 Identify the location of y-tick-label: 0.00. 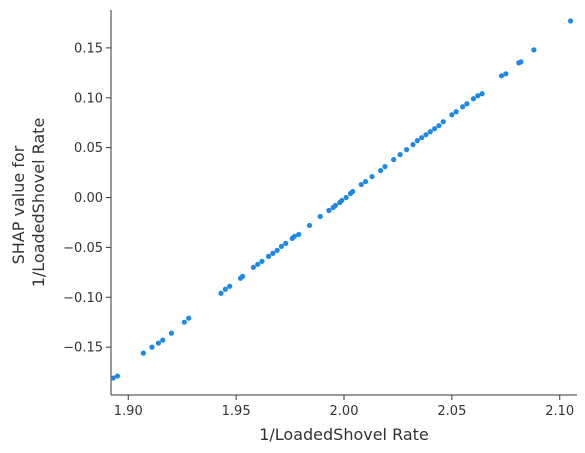
(88, 198).